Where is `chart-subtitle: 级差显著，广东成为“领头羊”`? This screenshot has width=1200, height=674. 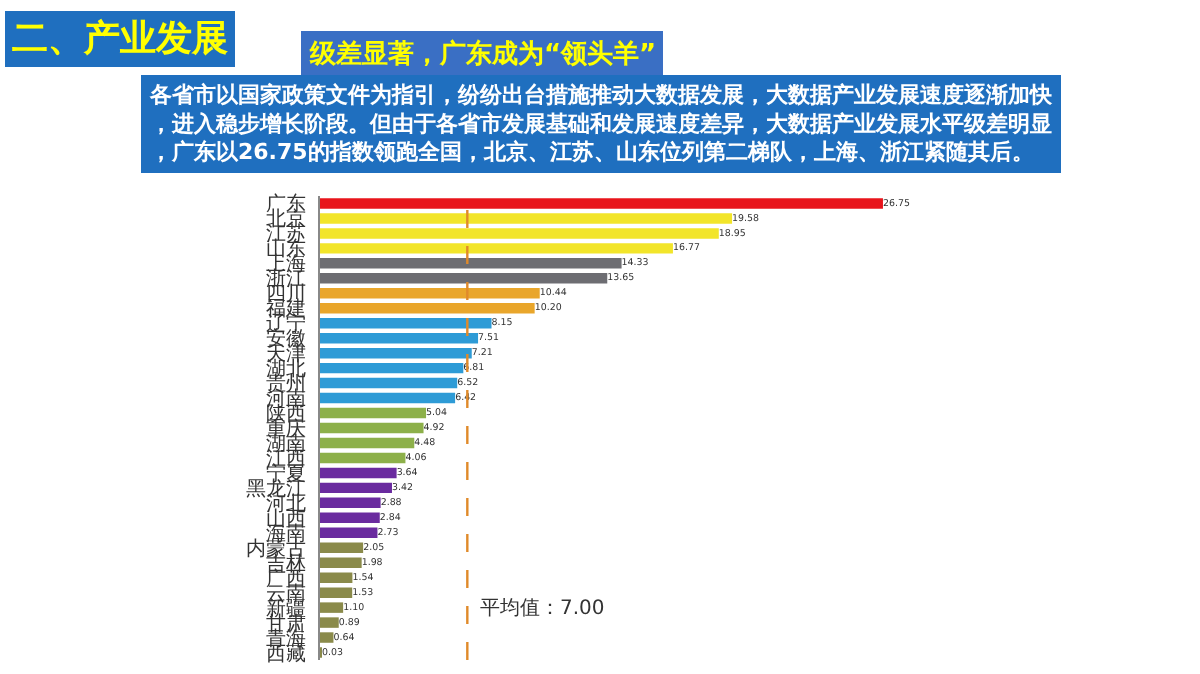 chart-subtitle: 级差显著，广东成为“领头羊” is located at coordinates (482, 54).